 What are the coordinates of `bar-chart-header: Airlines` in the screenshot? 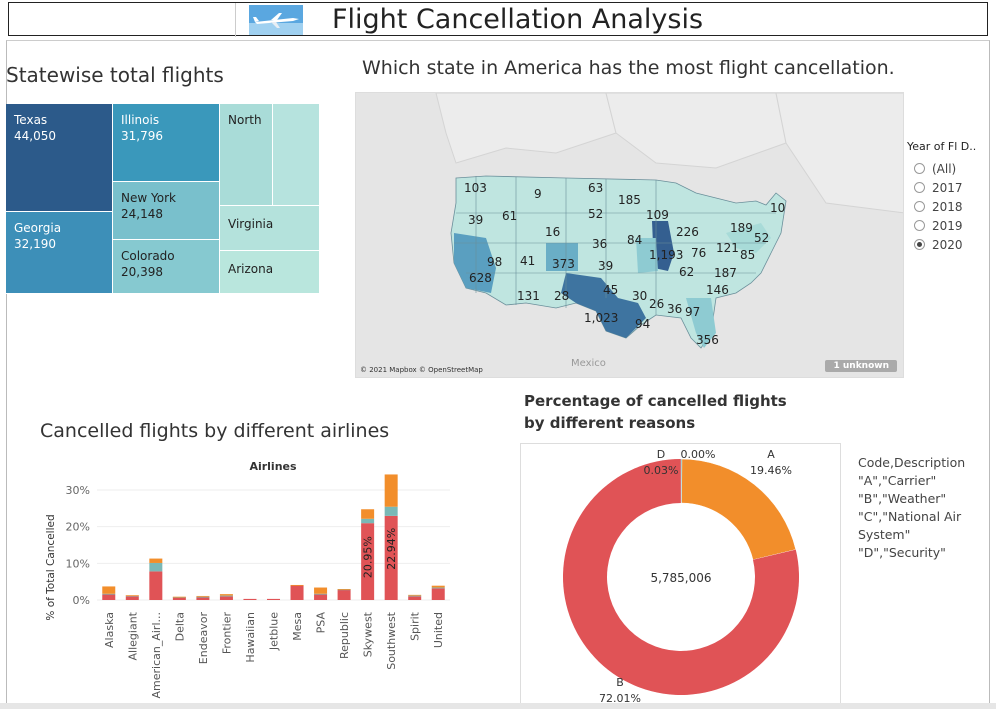 It's located at (273, 466).